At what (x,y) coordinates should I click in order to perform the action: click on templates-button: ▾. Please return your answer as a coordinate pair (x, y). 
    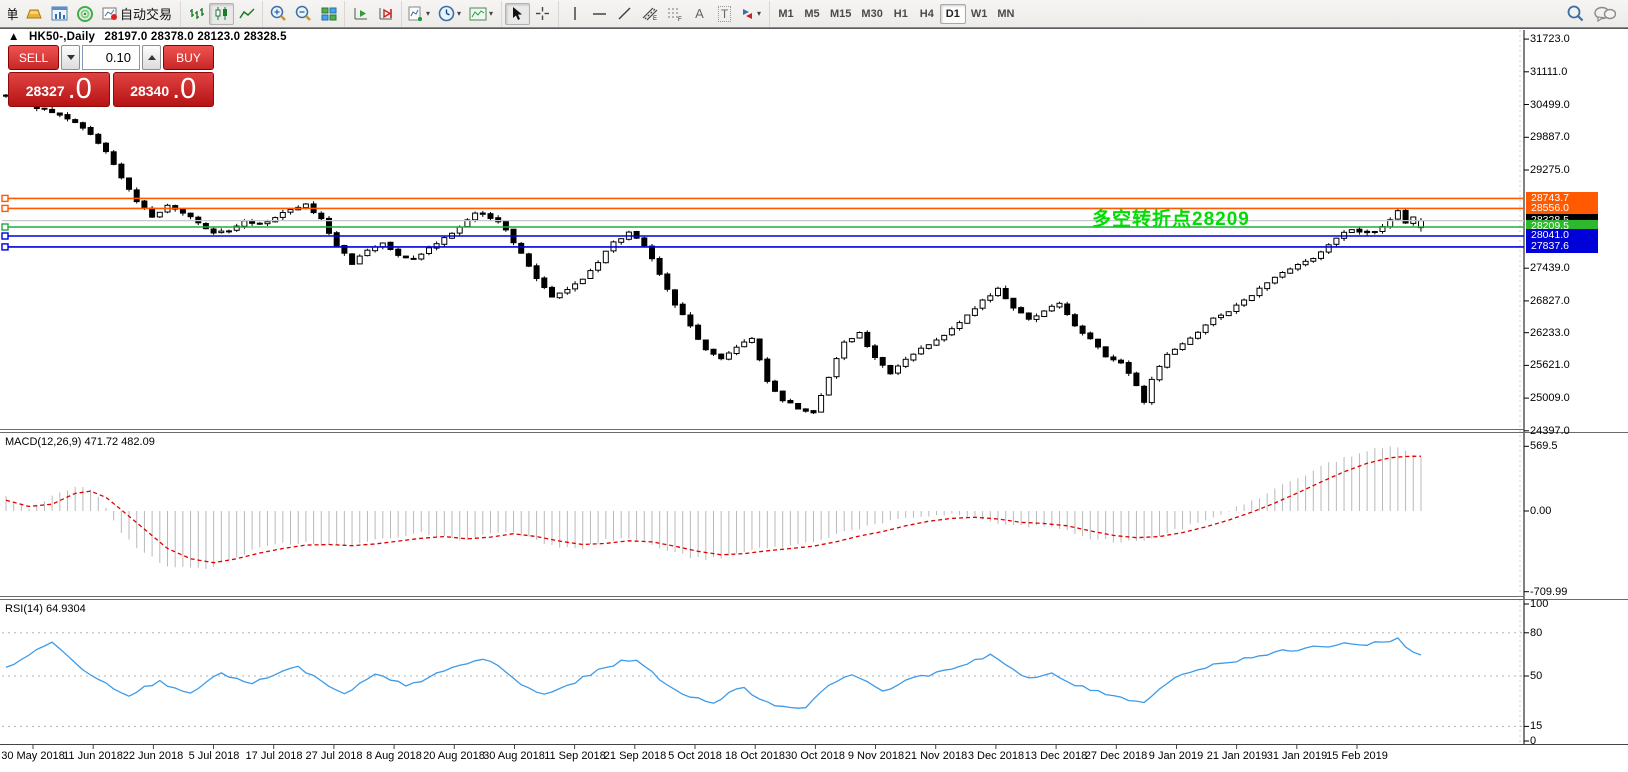
    Looking at the image, I should click on (482, 14).